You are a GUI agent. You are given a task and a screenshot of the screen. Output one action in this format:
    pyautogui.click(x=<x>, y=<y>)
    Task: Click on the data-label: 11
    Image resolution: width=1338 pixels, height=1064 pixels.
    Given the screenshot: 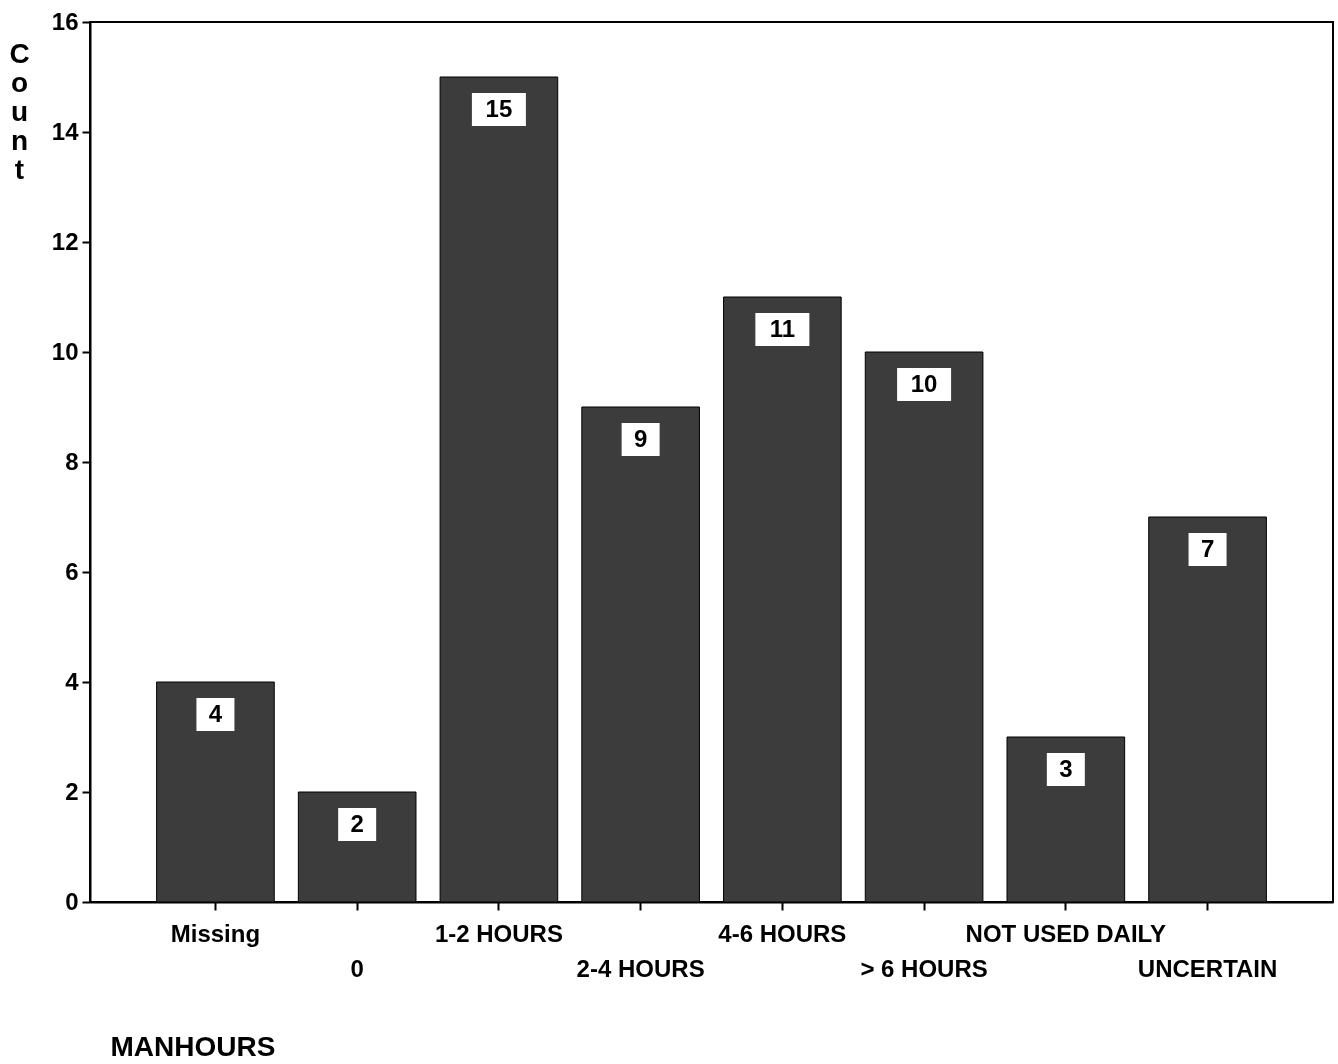 What is the action you would take?
    pyautogui.click(x=782, y=328)
    